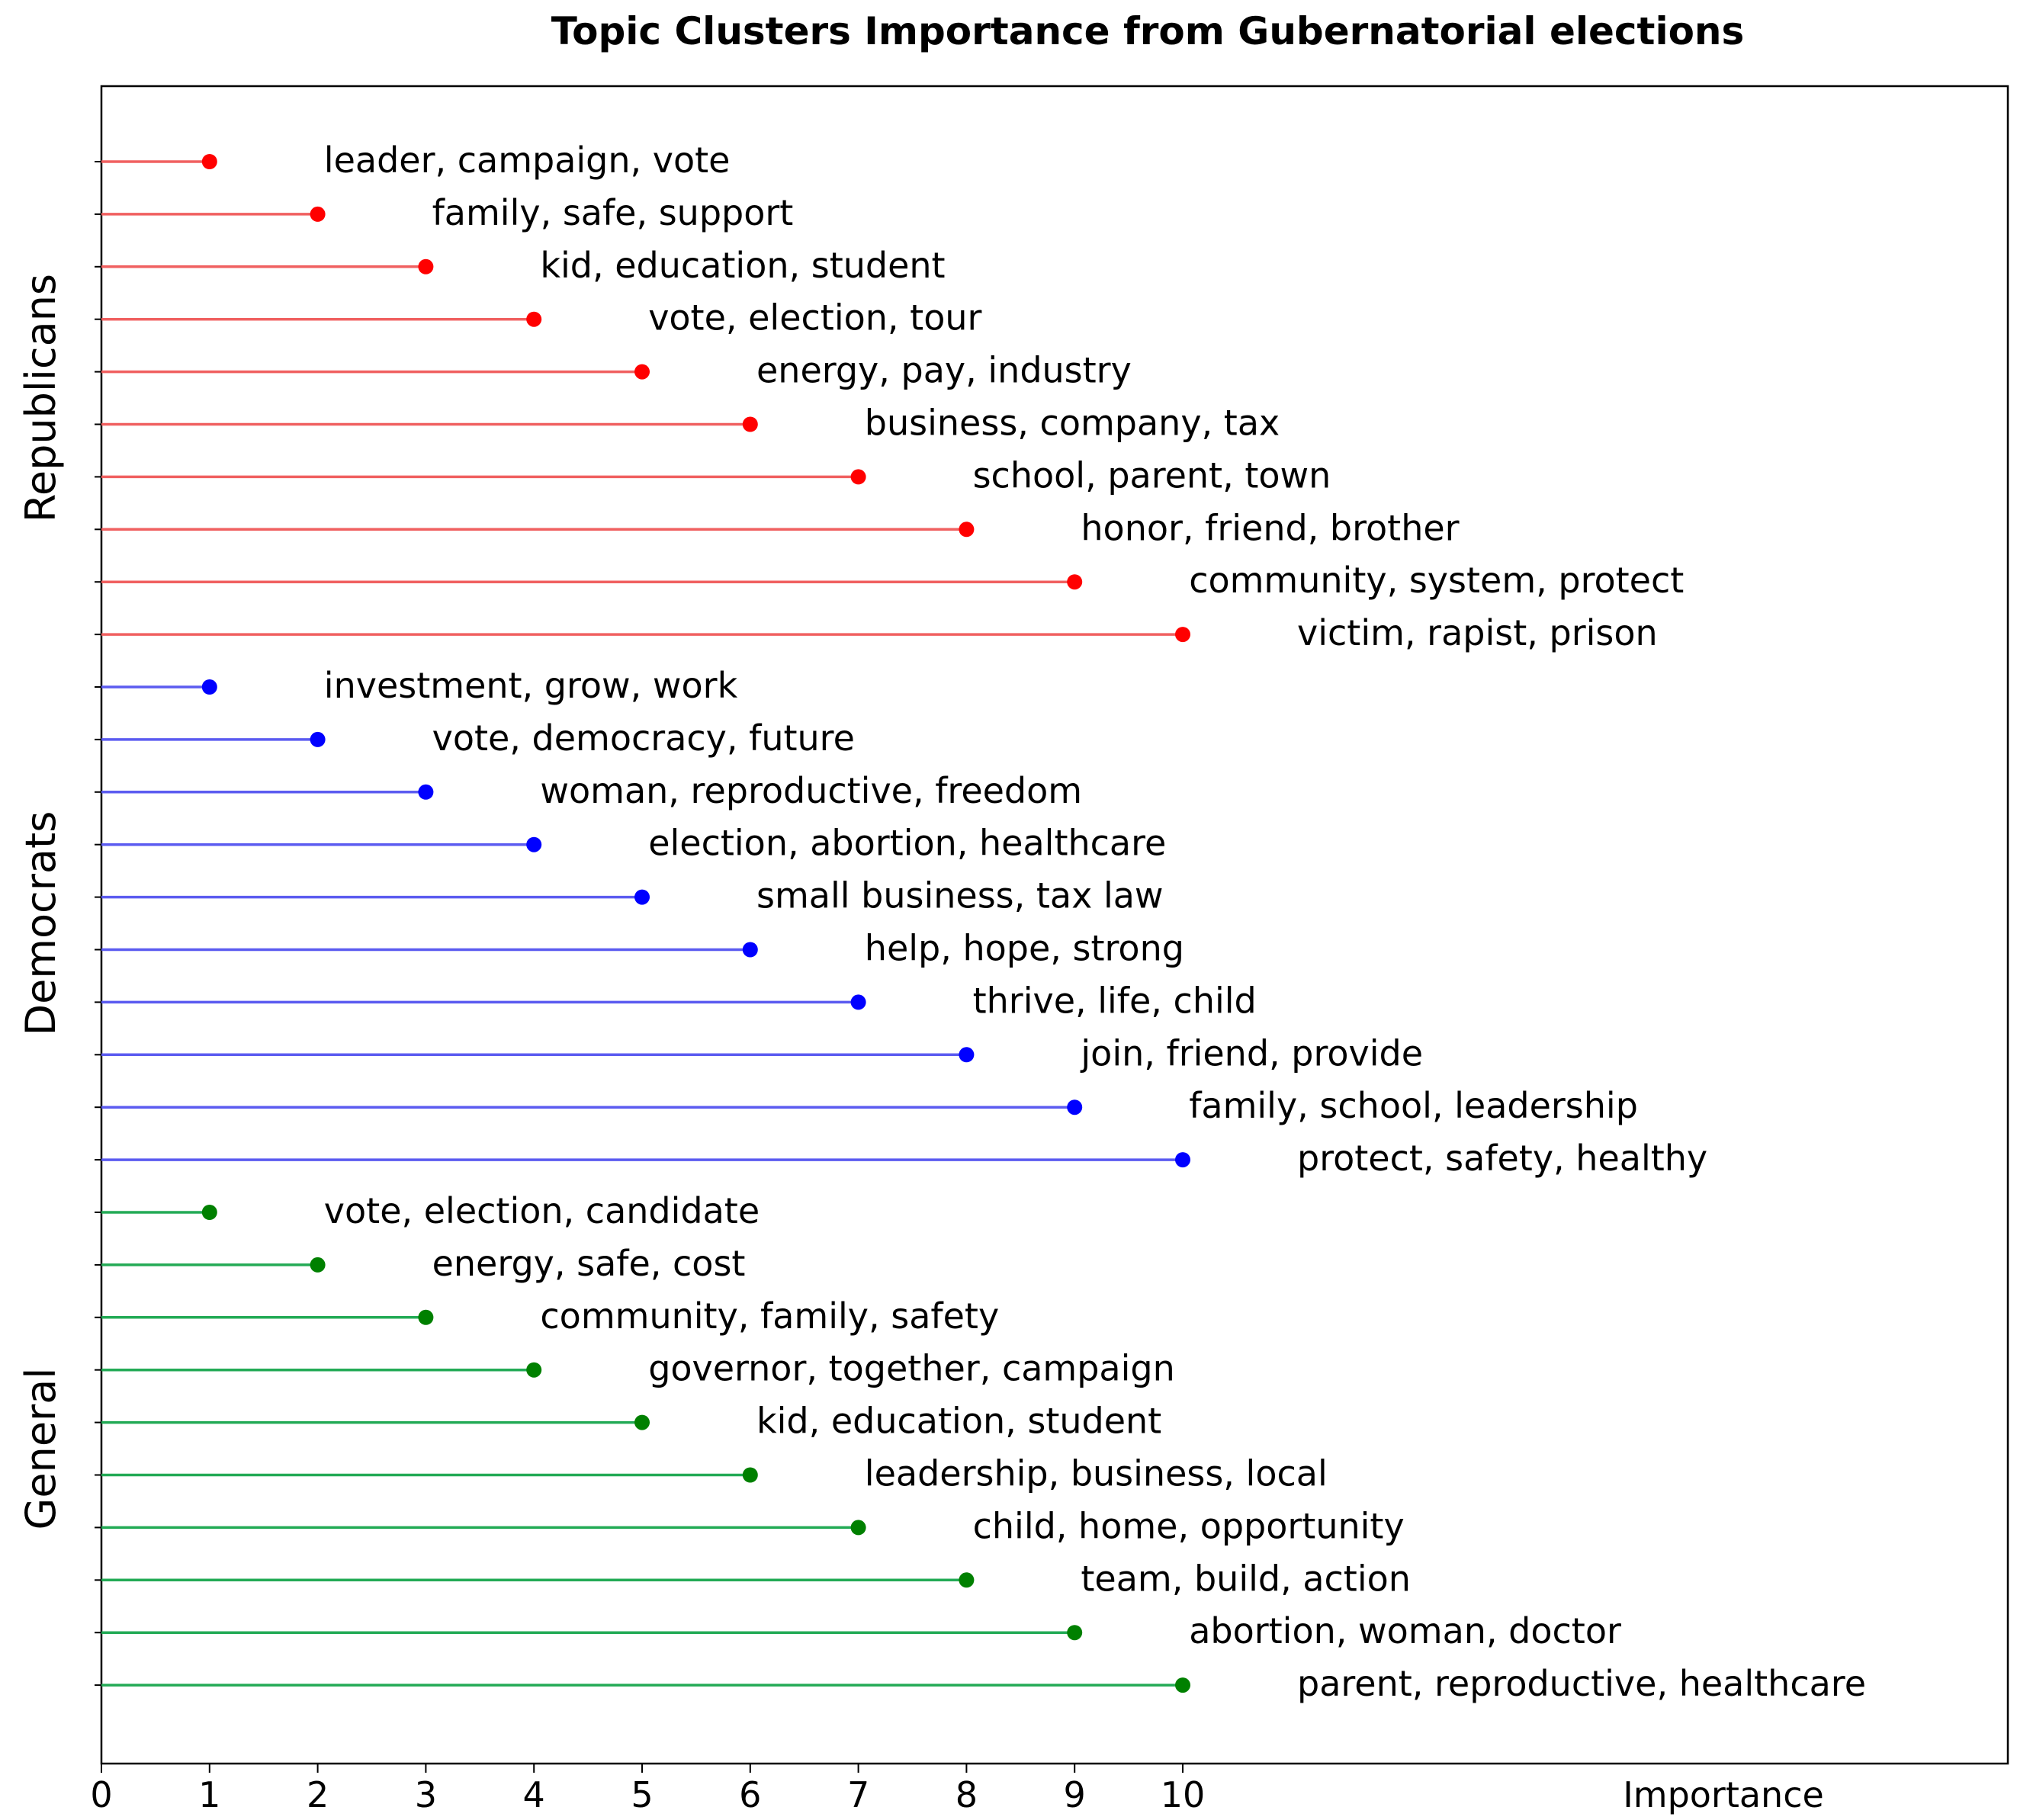 The height and width of the screenshot is (1820, 2017). Describe the element at coordinates (41, 1449) in the screenshot. I see `group-label-general: General` at that location.